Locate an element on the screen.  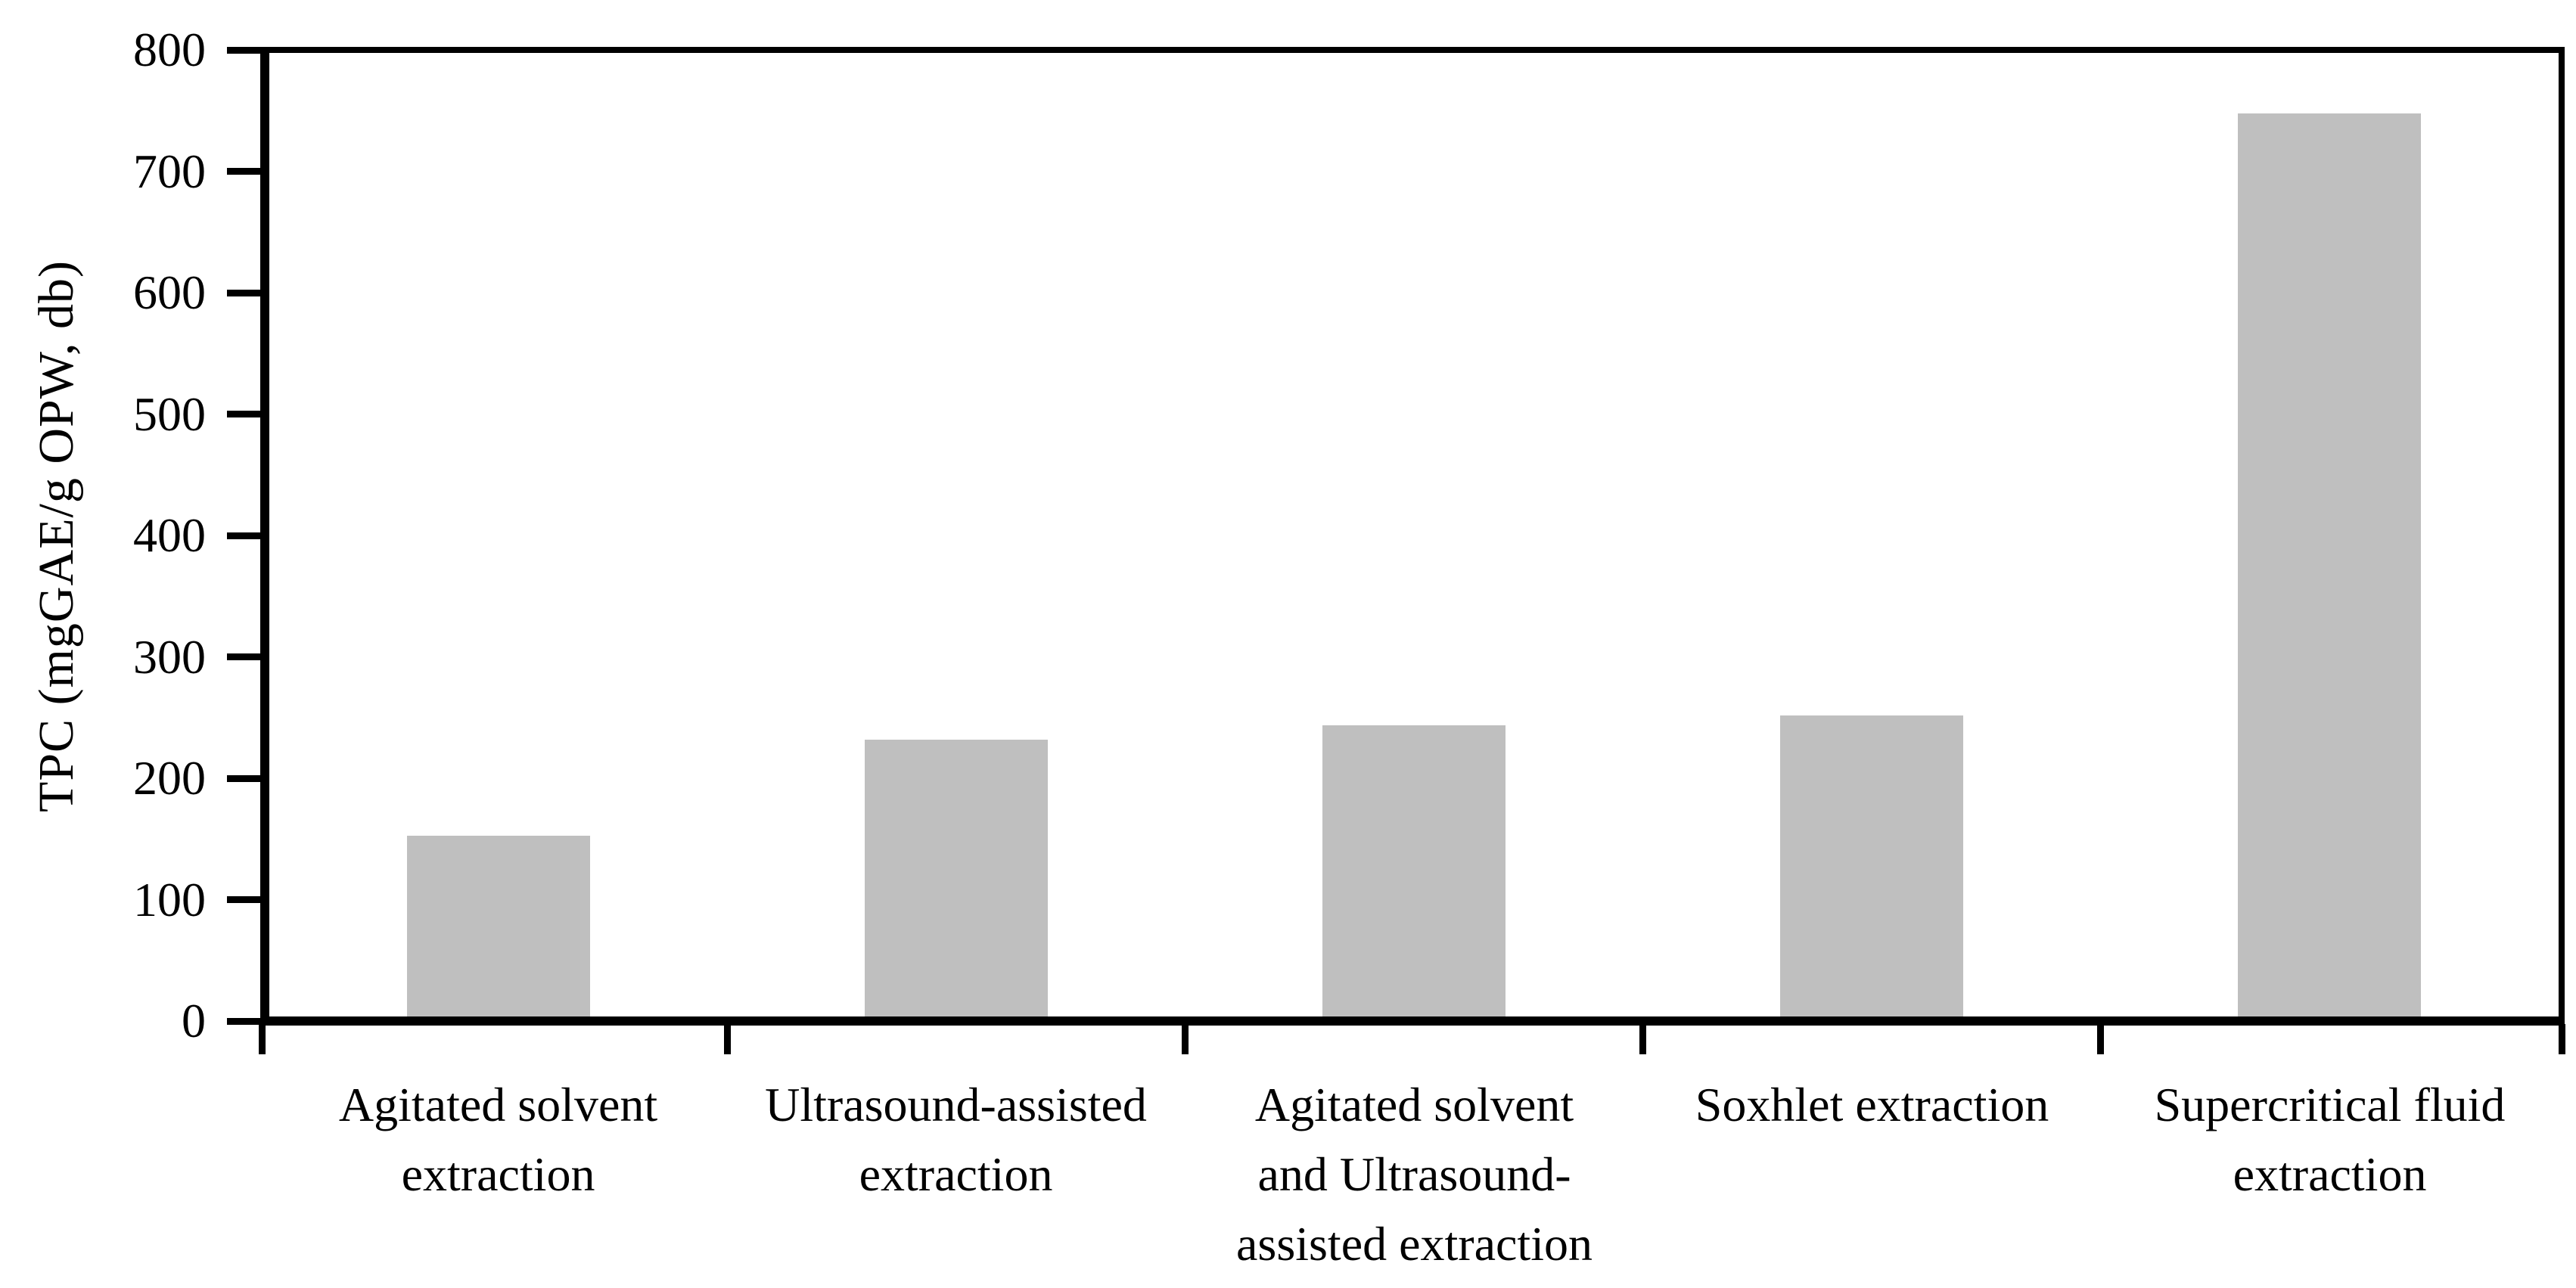
y-tick-label: 300 is located at coordinates (169, 656).